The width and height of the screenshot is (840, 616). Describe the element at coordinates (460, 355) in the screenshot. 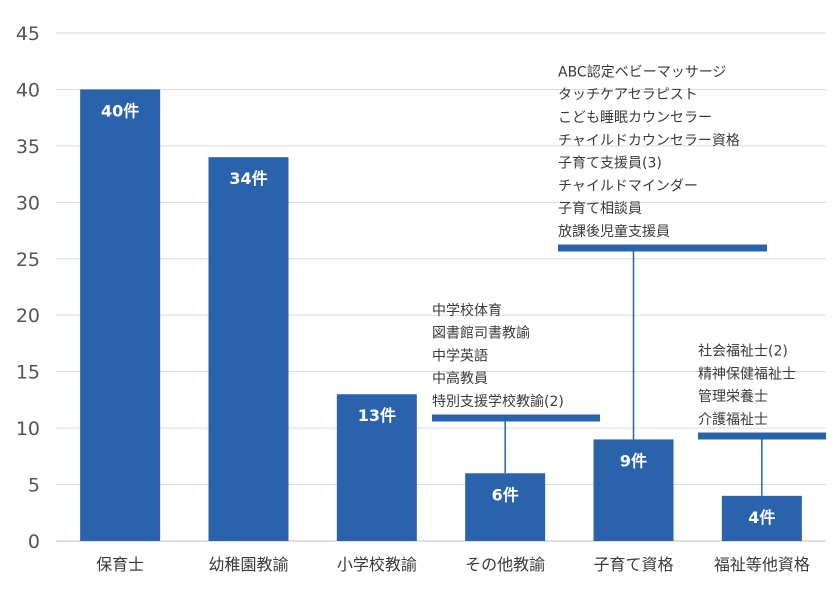

I see `callout-item: 中学英語` at that location.